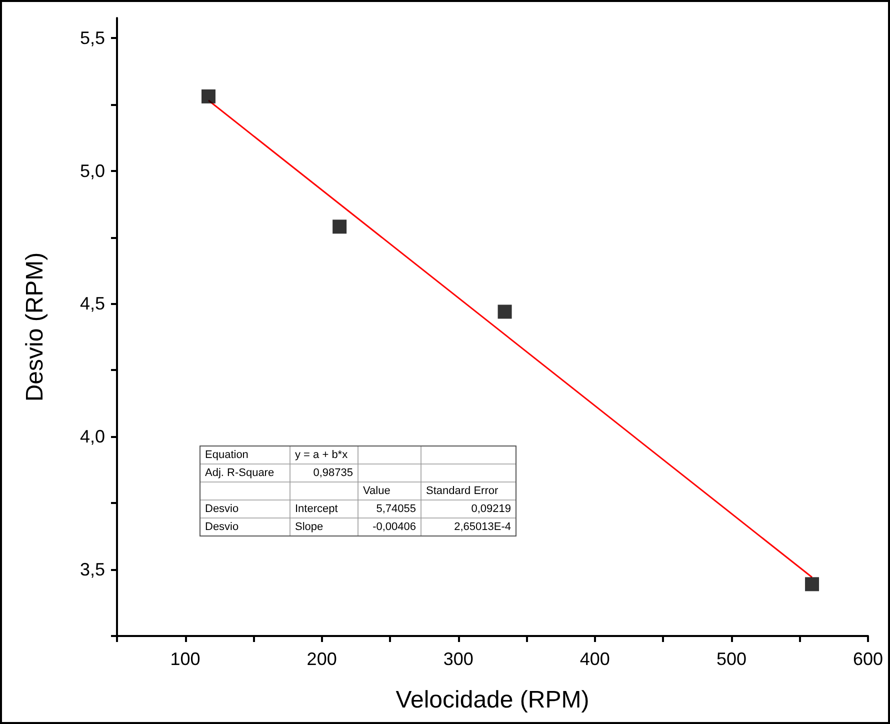  What do you see at coordinates (321, 455) in the screenshot?
I see `annotation: y = a + b*x` at bounding box center [321, 455].